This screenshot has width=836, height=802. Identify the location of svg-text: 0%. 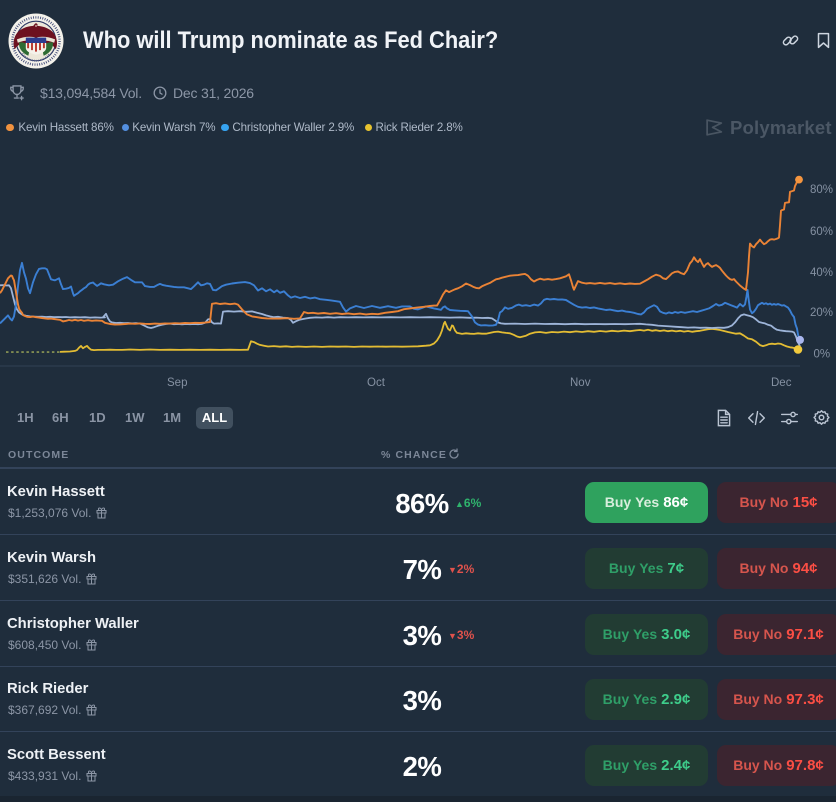
(822, 354).